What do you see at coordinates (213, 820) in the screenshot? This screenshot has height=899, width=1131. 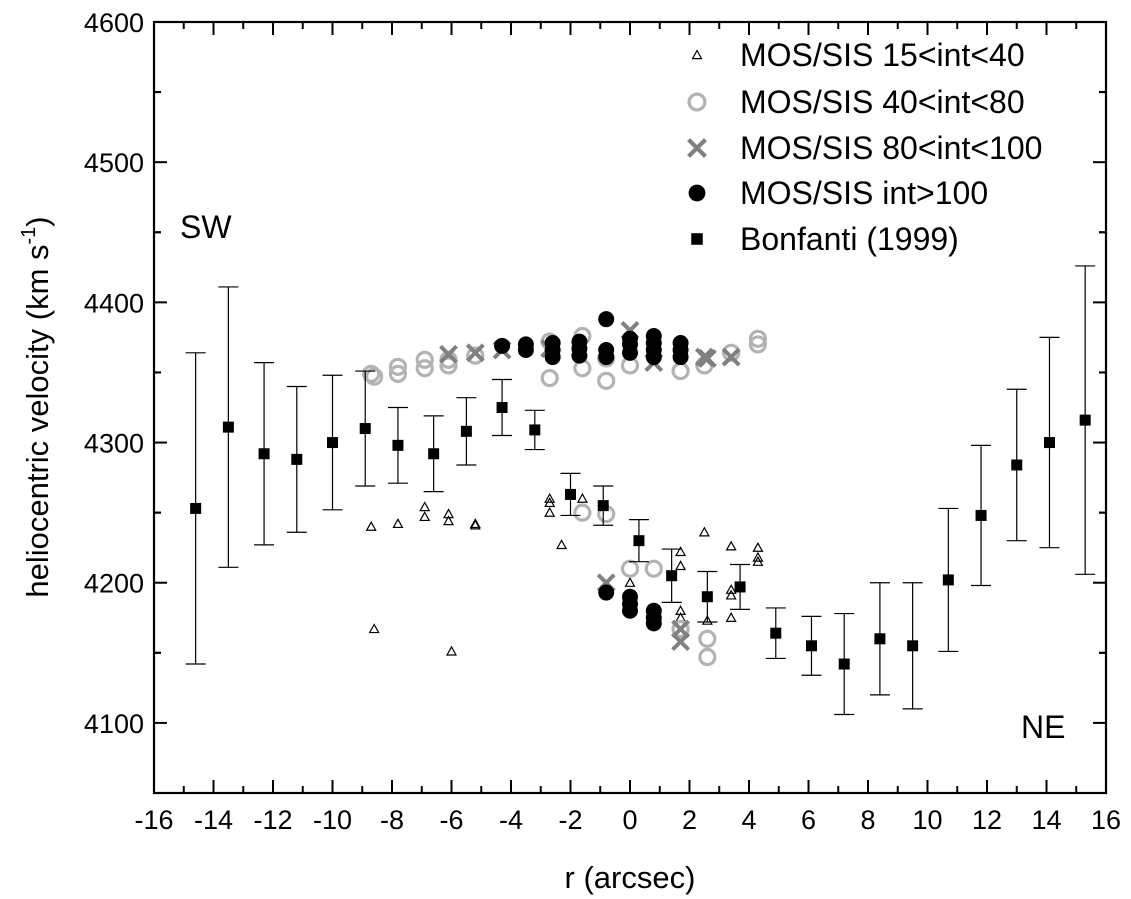 I see `x-tick-label: -14` at bounding box center [213, 820].